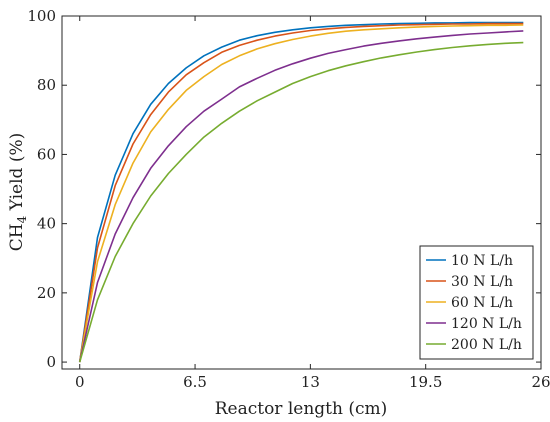  I want to click on x-tick-label: 13, so click(310, 382).